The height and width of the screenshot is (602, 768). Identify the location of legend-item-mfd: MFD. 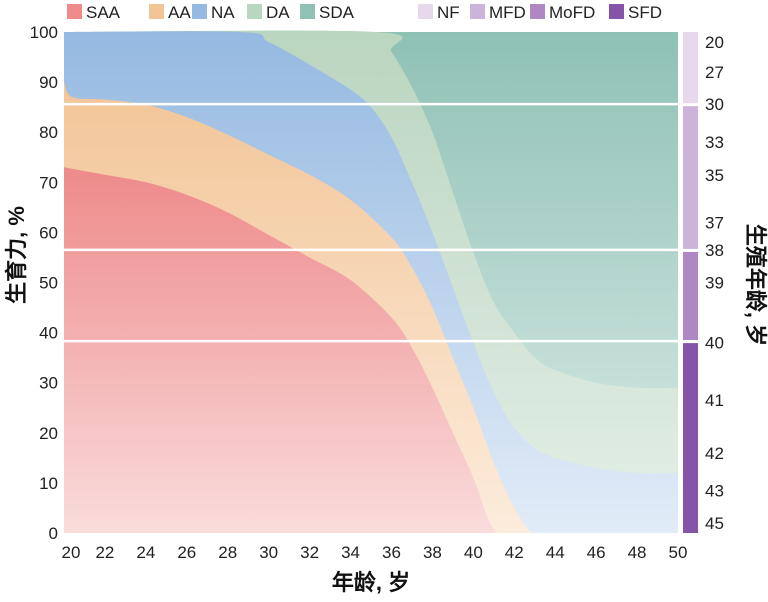
(498, 12).